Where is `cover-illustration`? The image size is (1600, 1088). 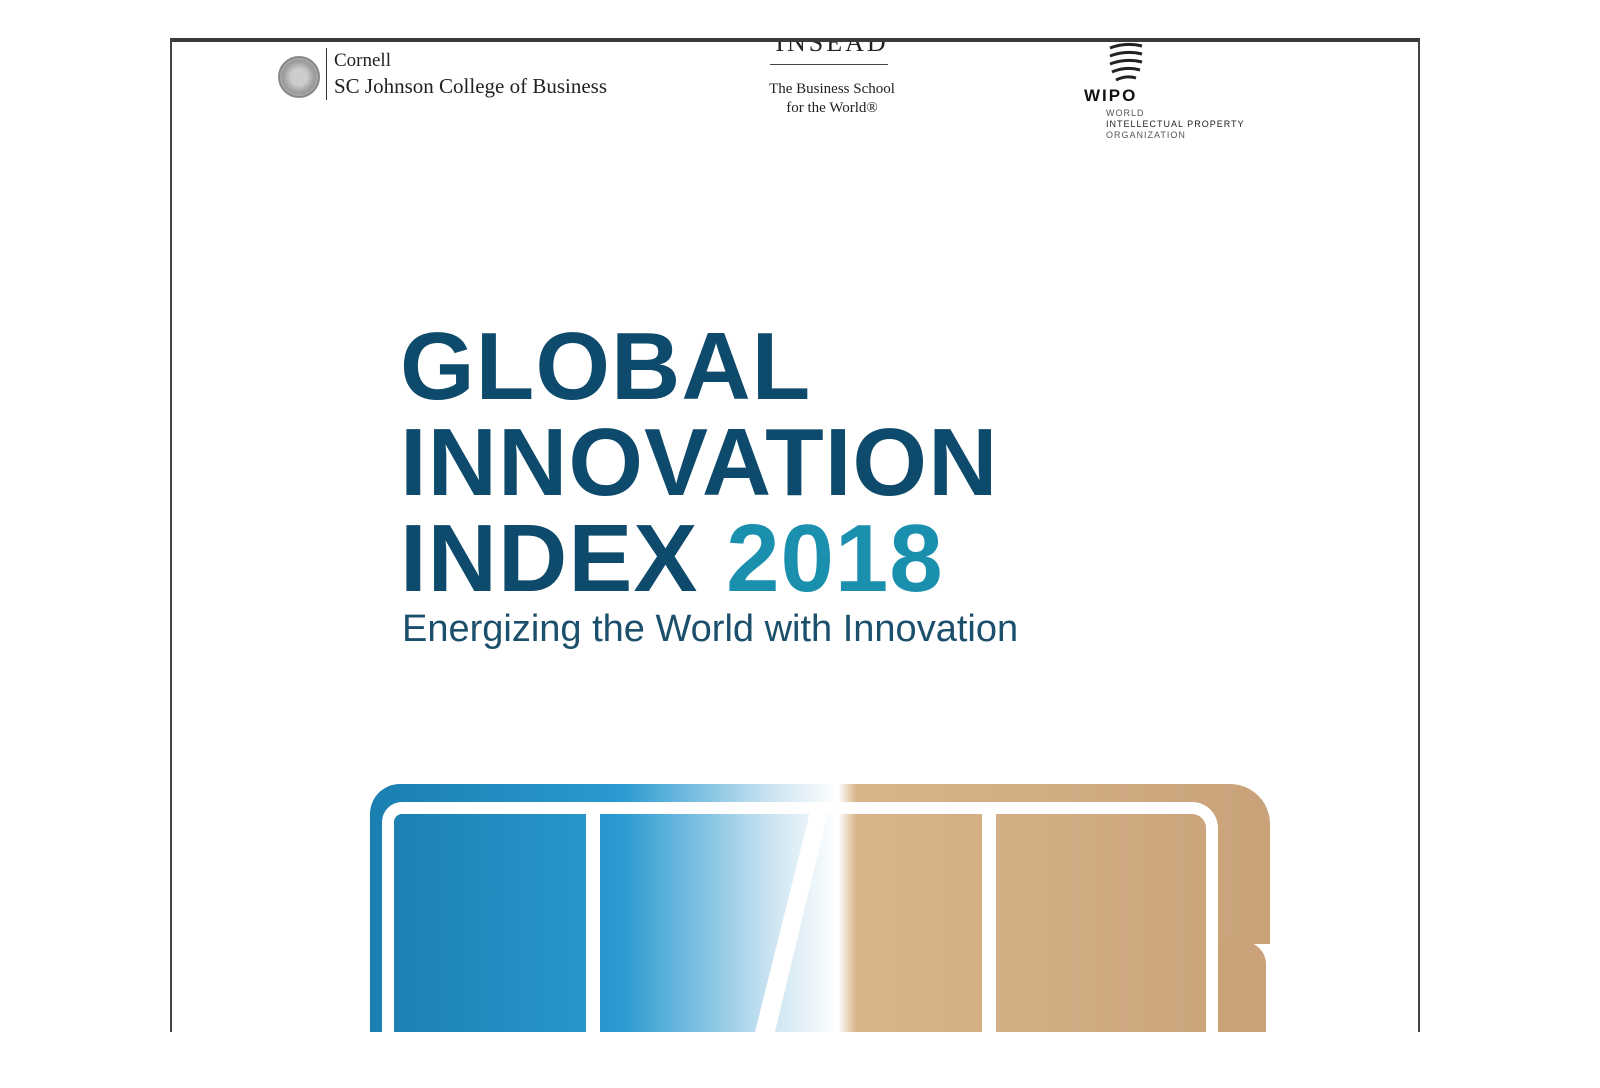 cover-illustration is located at coordinates (820, 908).